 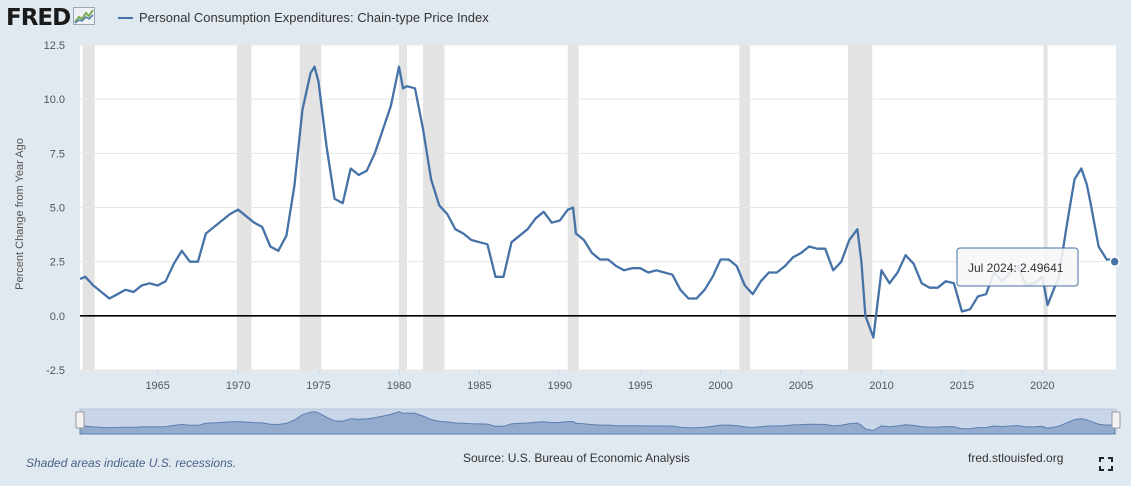 I want to click on y-tick-label: -2.5, so click(x=55, y=371).